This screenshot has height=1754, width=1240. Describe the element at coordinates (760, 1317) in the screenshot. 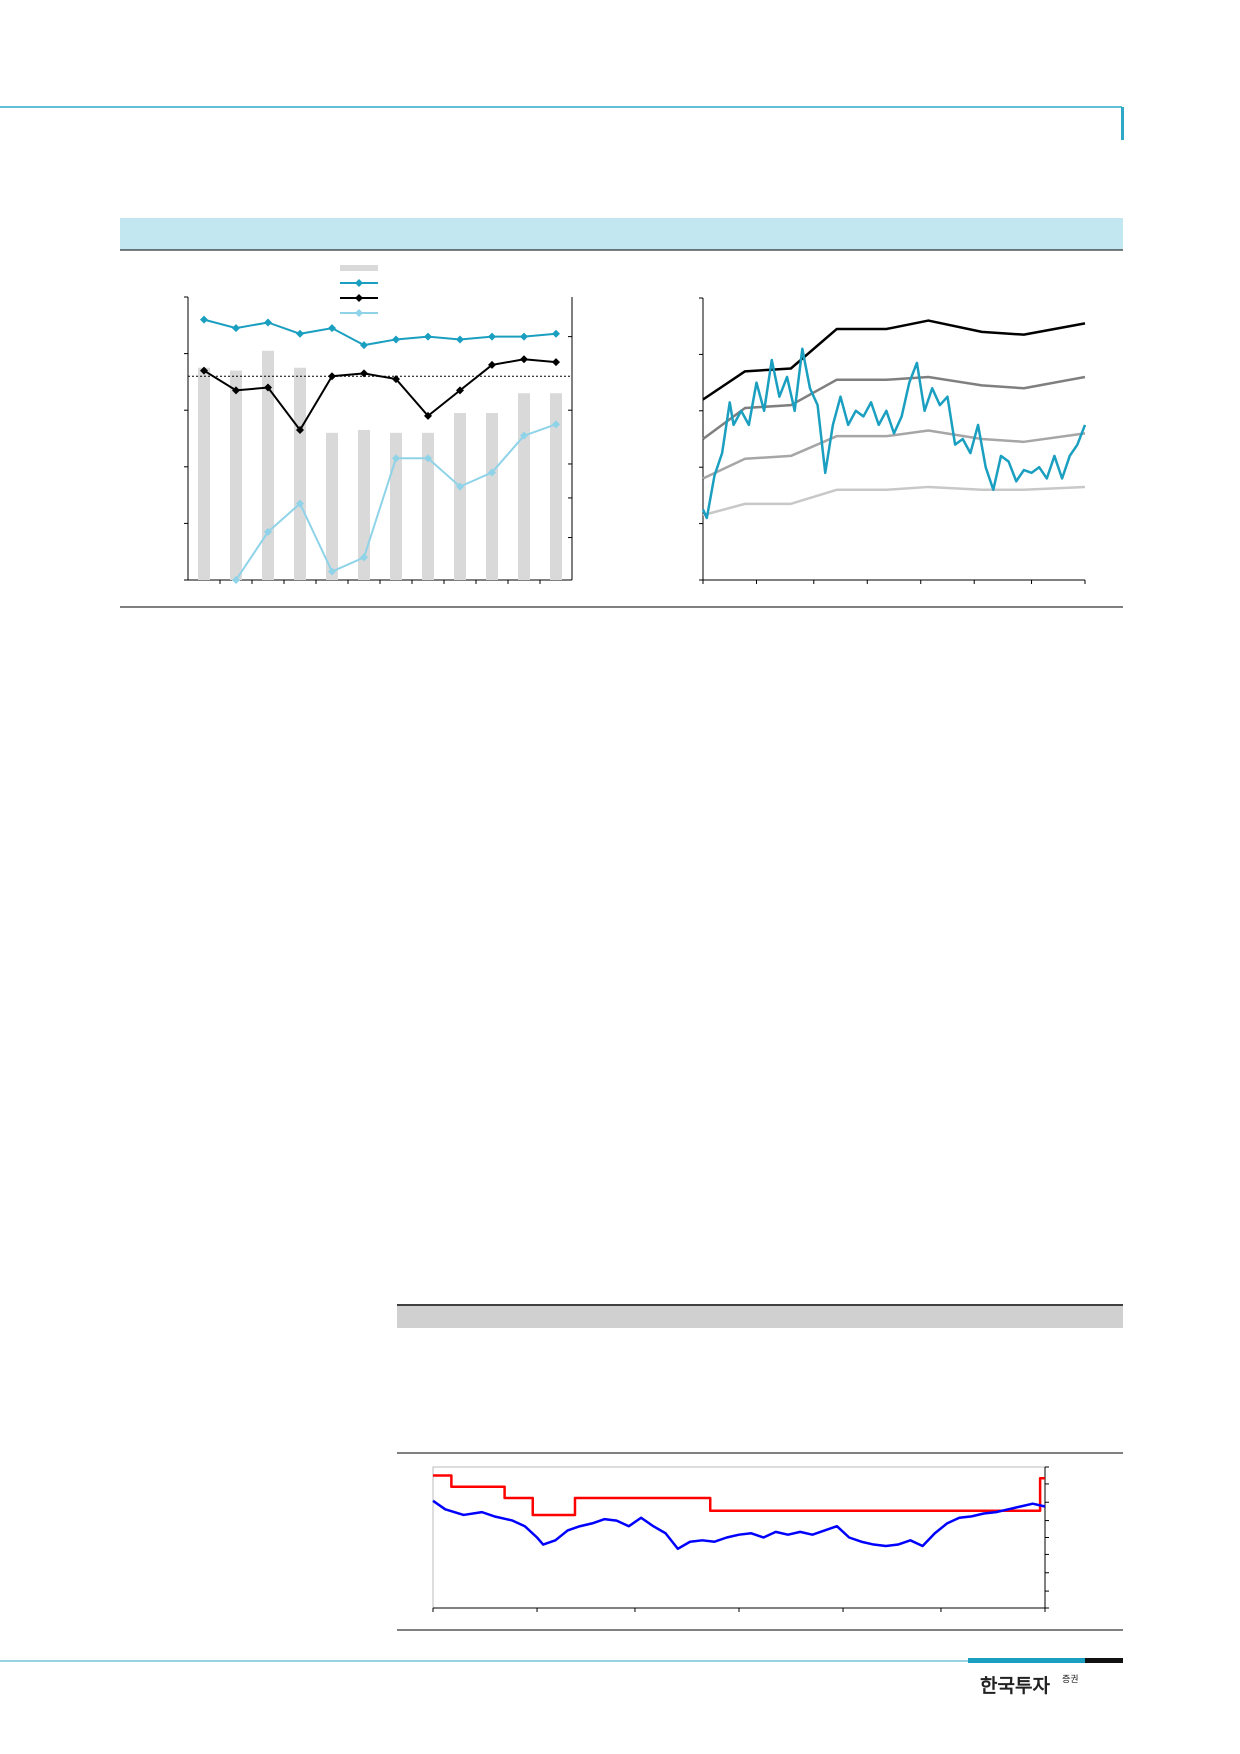

I see `table-header` at that location.